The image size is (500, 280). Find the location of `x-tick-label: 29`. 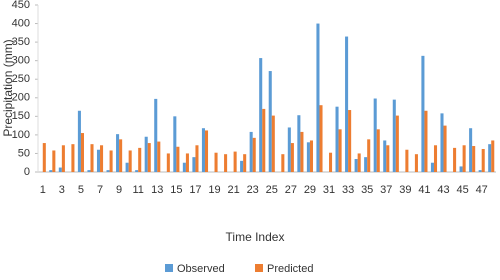

x-tick-label: 29 is located at coordinates (310, 190).